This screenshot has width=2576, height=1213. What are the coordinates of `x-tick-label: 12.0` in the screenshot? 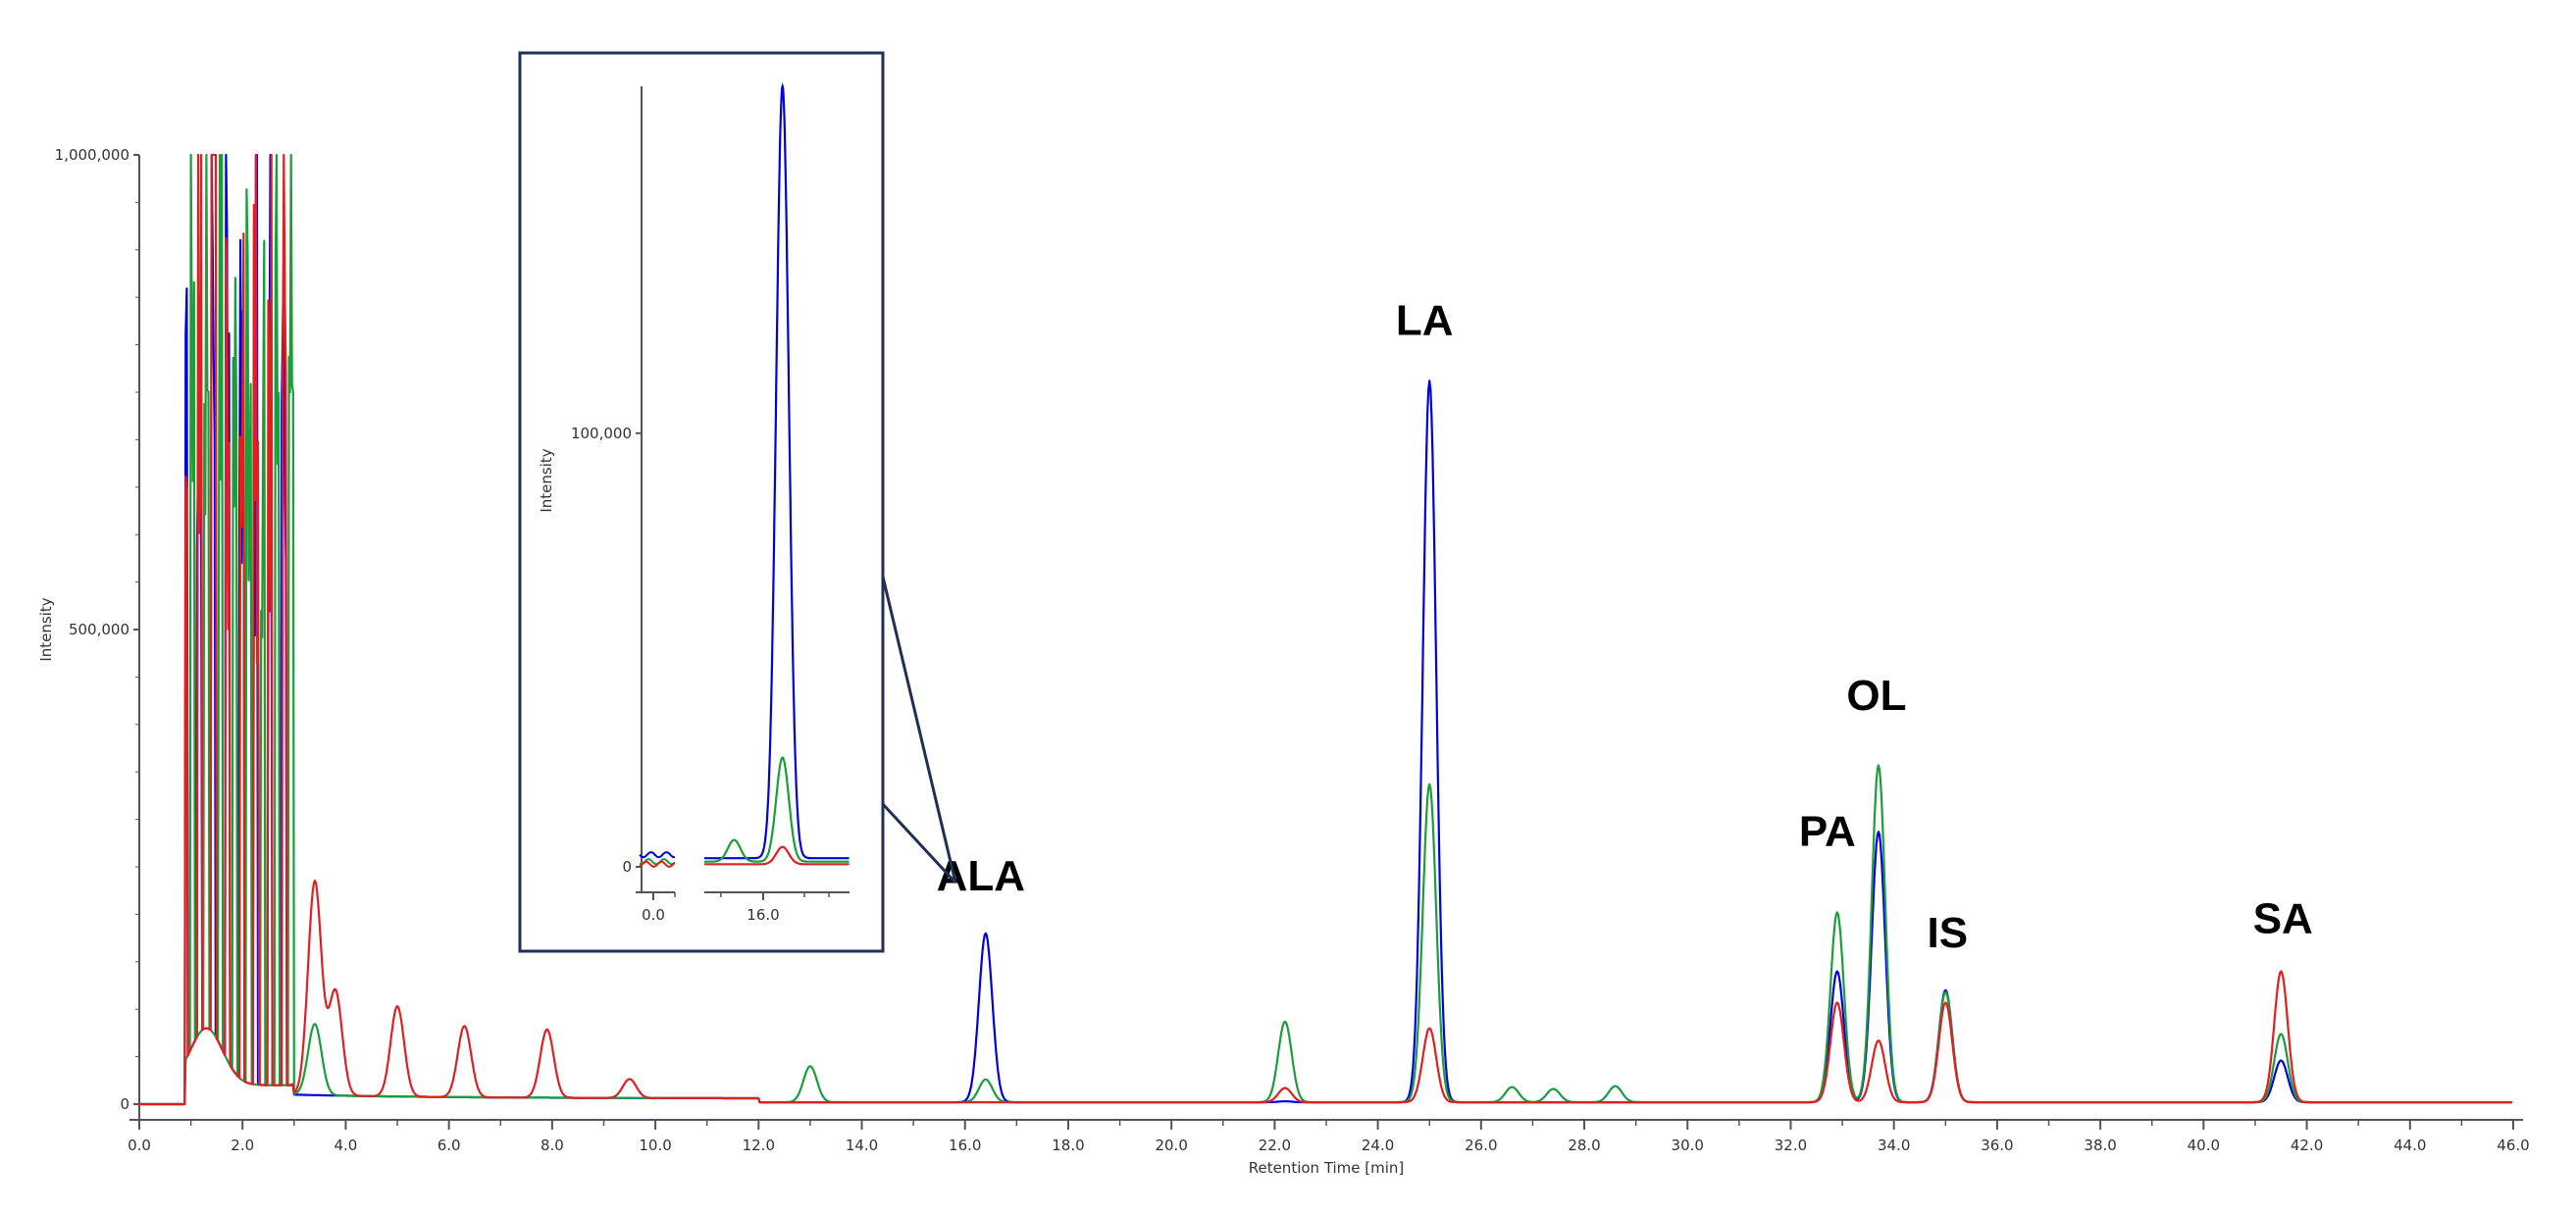 It's located at (759, 1145).